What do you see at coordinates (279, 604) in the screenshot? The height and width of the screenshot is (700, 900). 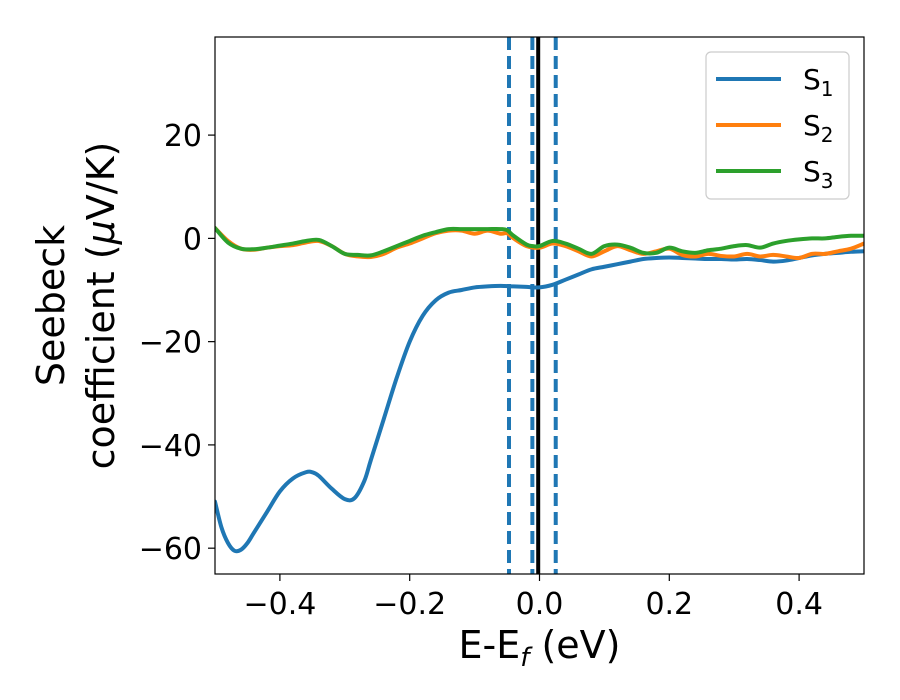 I see `x-tick-label: −0.4` at bounding box center [279, 604].